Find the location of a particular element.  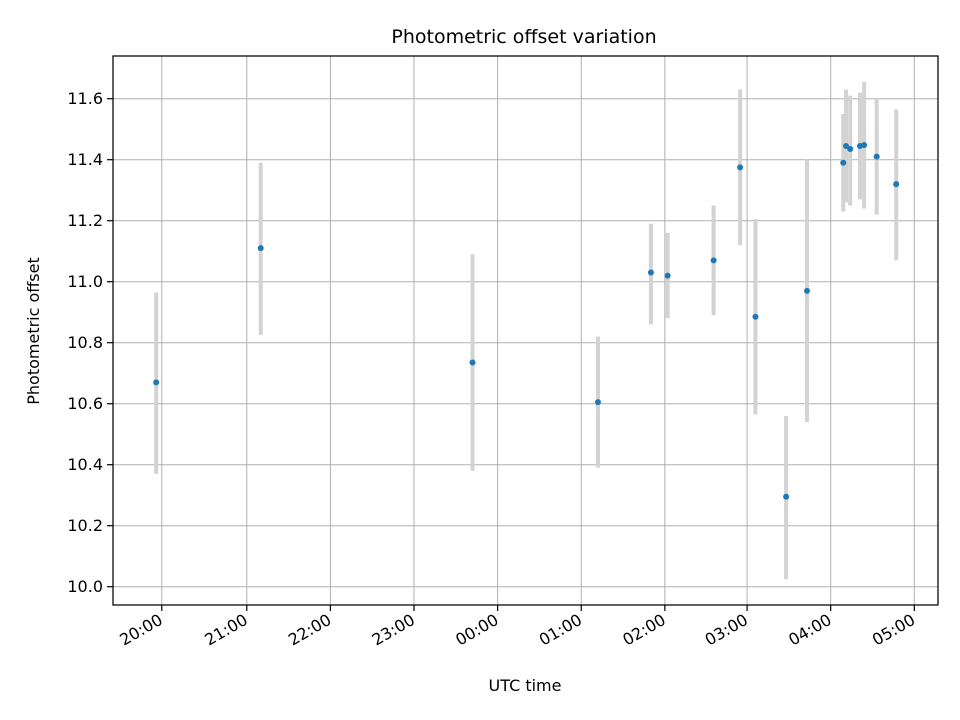

y-tick-label: 10.6 is located at coordinates (85, 403).